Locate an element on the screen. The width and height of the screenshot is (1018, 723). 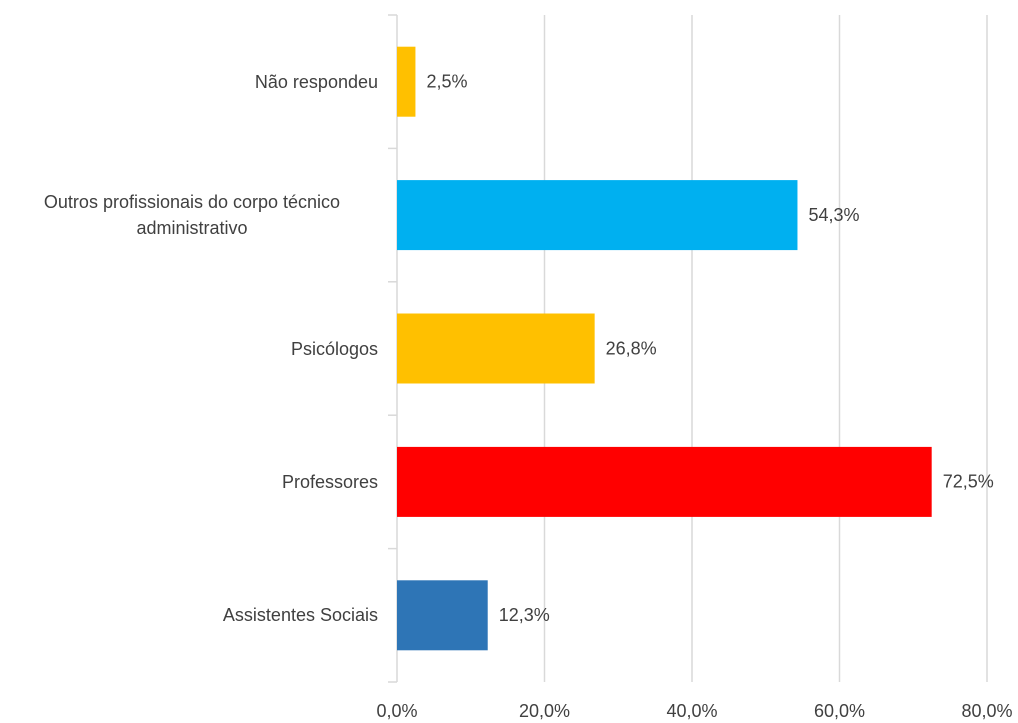
x-tick-label: 40,0% is located at coordinates (691, 711).